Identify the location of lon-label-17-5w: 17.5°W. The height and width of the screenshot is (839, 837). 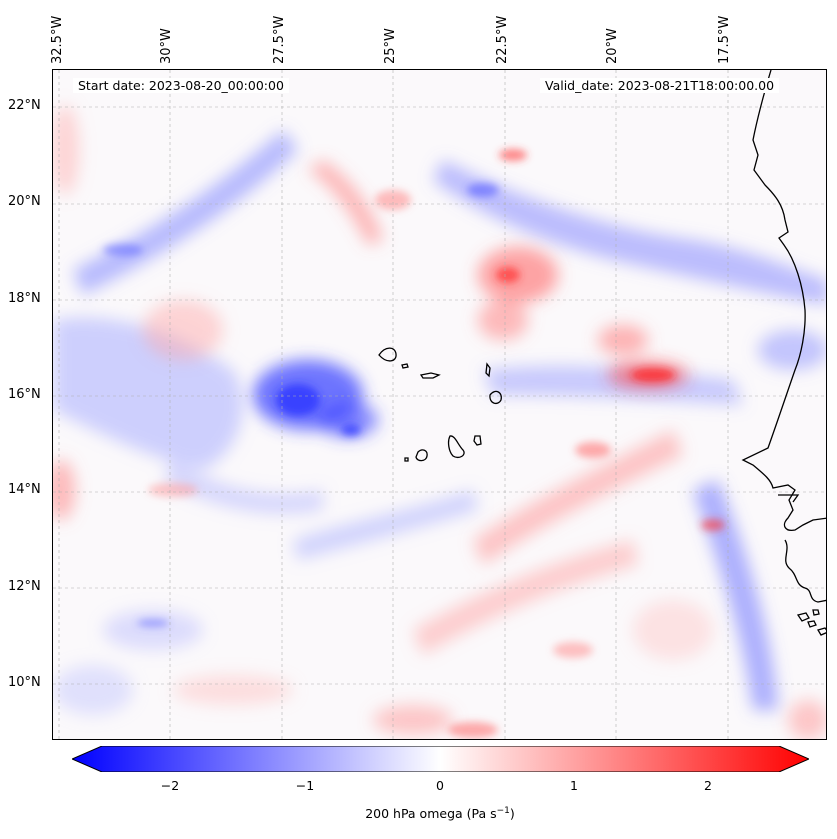
(724, 39).